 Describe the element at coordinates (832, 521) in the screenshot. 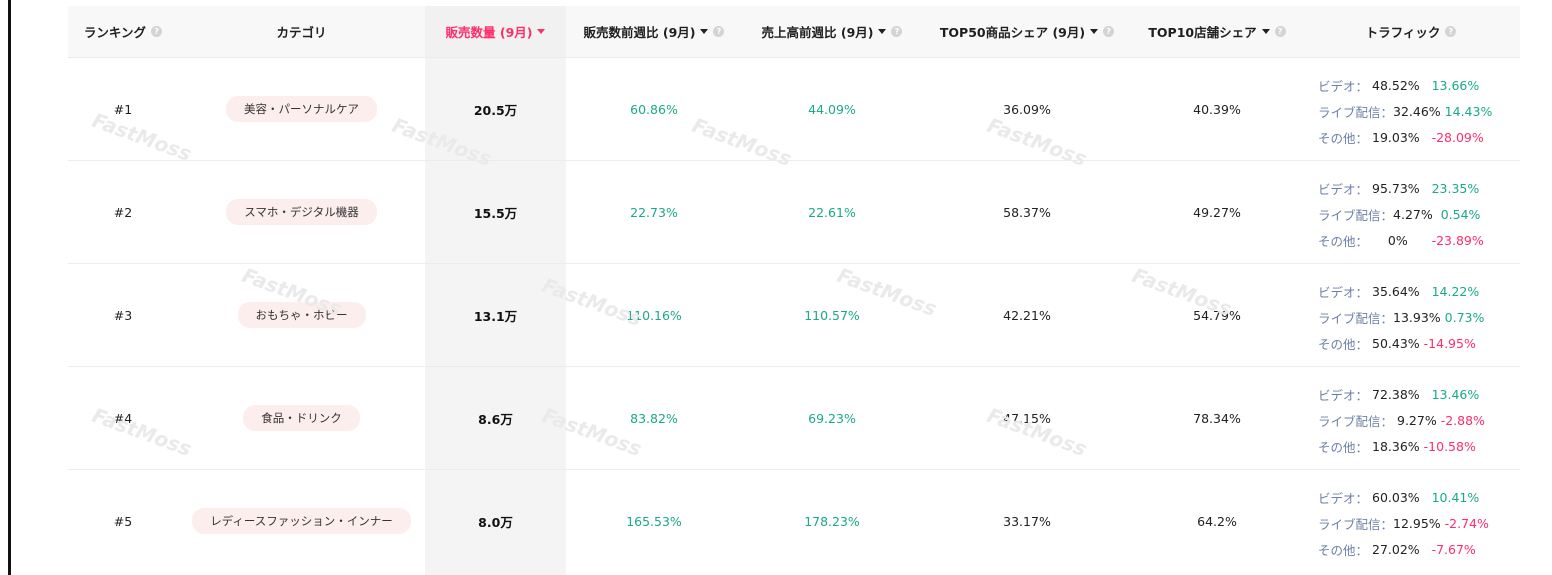

I see `revenue-wow-cell: 178.23%` at that location.